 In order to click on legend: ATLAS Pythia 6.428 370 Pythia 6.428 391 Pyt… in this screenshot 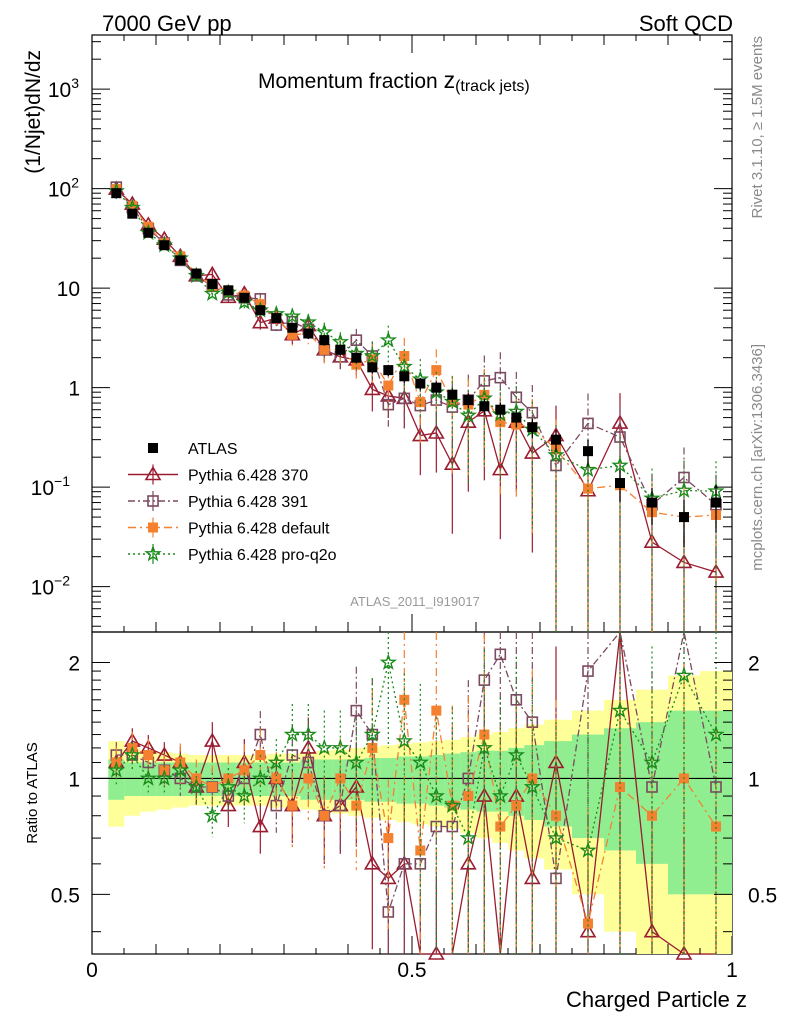, I will do `click(232, 502)`.